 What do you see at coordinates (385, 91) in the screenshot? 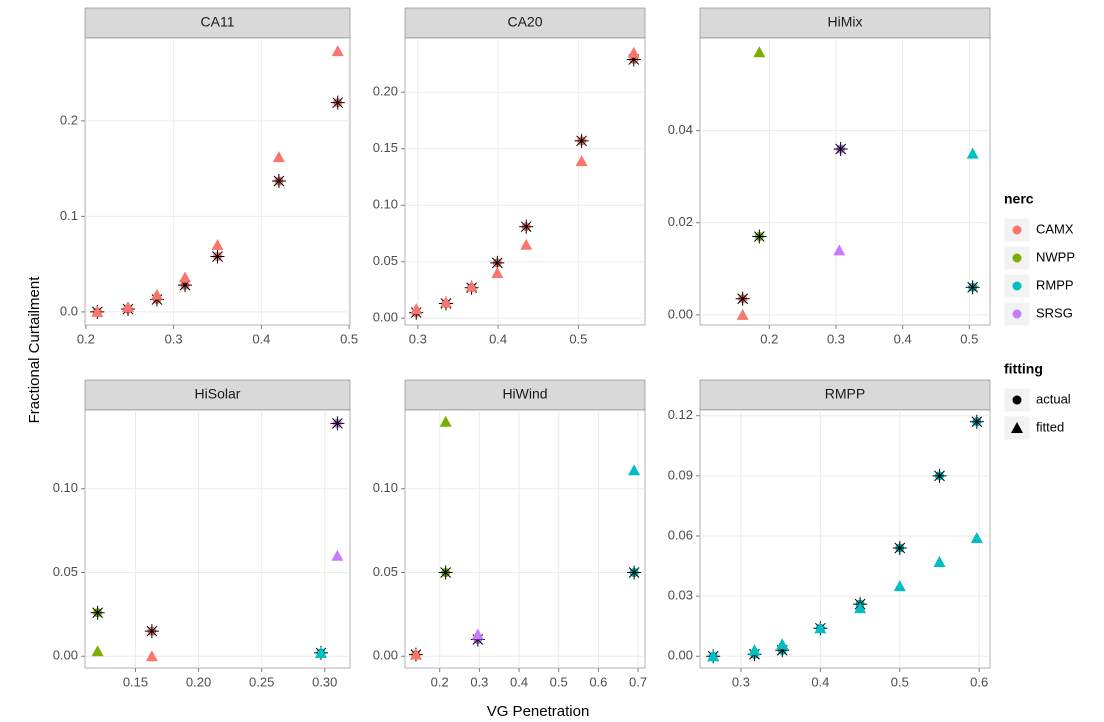
I see `y-tick-label: 0.20` at bounding box center [385, 91].